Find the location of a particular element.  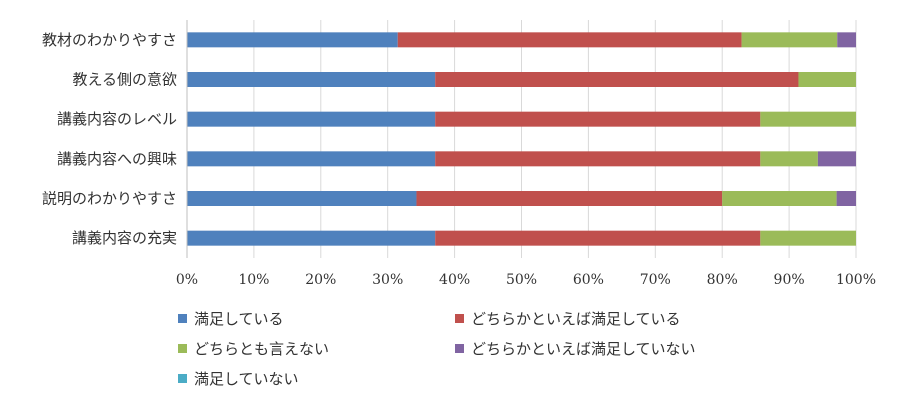

x-tick-label: 0% is located at coordinates (187, 280).